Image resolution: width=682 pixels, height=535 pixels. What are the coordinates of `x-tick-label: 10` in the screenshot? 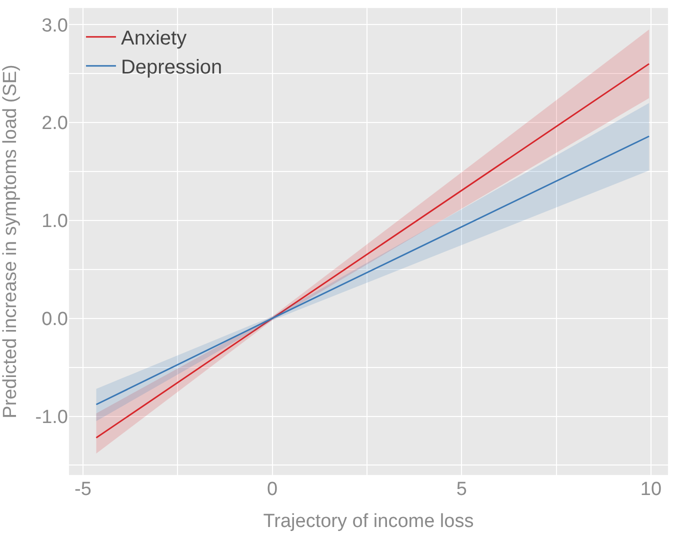 It's located at (651, 489).